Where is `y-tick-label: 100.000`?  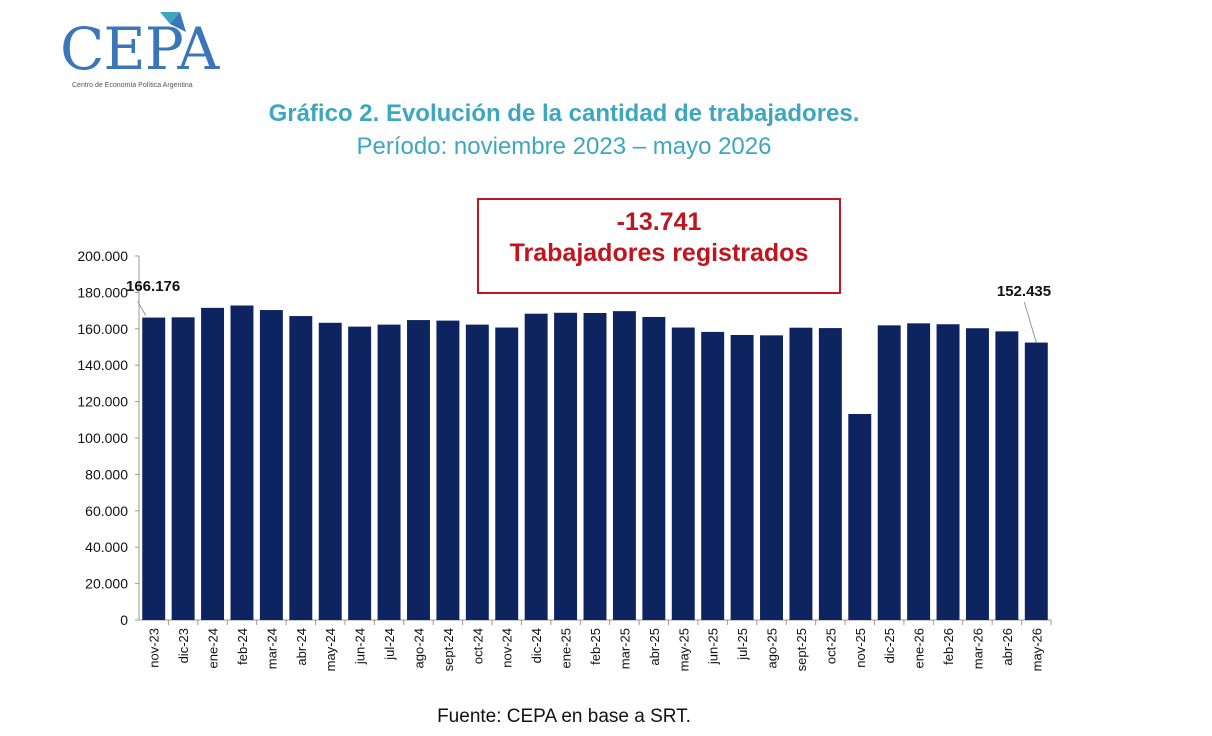 y-tick-label: 100.000 is located at coordinates (102, 438).